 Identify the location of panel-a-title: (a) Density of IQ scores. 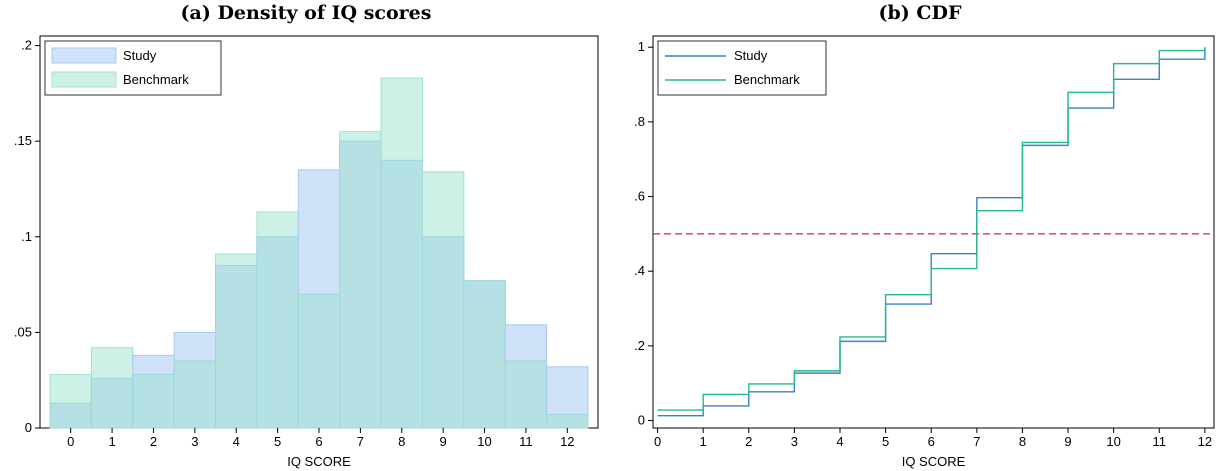
(306, 13).